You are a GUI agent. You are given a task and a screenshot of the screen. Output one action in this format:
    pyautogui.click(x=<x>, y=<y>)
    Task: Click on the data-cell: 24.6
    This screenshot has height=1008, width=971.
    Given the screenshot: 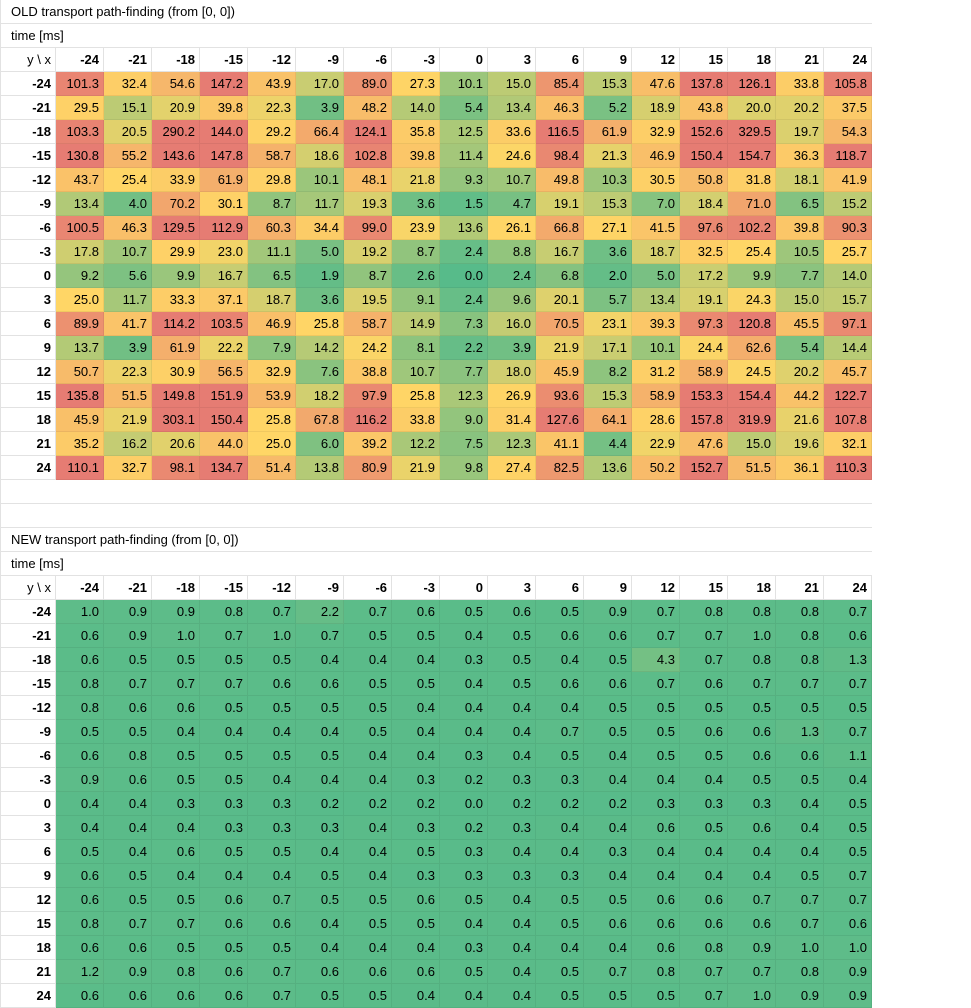 What is the action you would take?
    pyautogui.click(x=512, y=156)
    